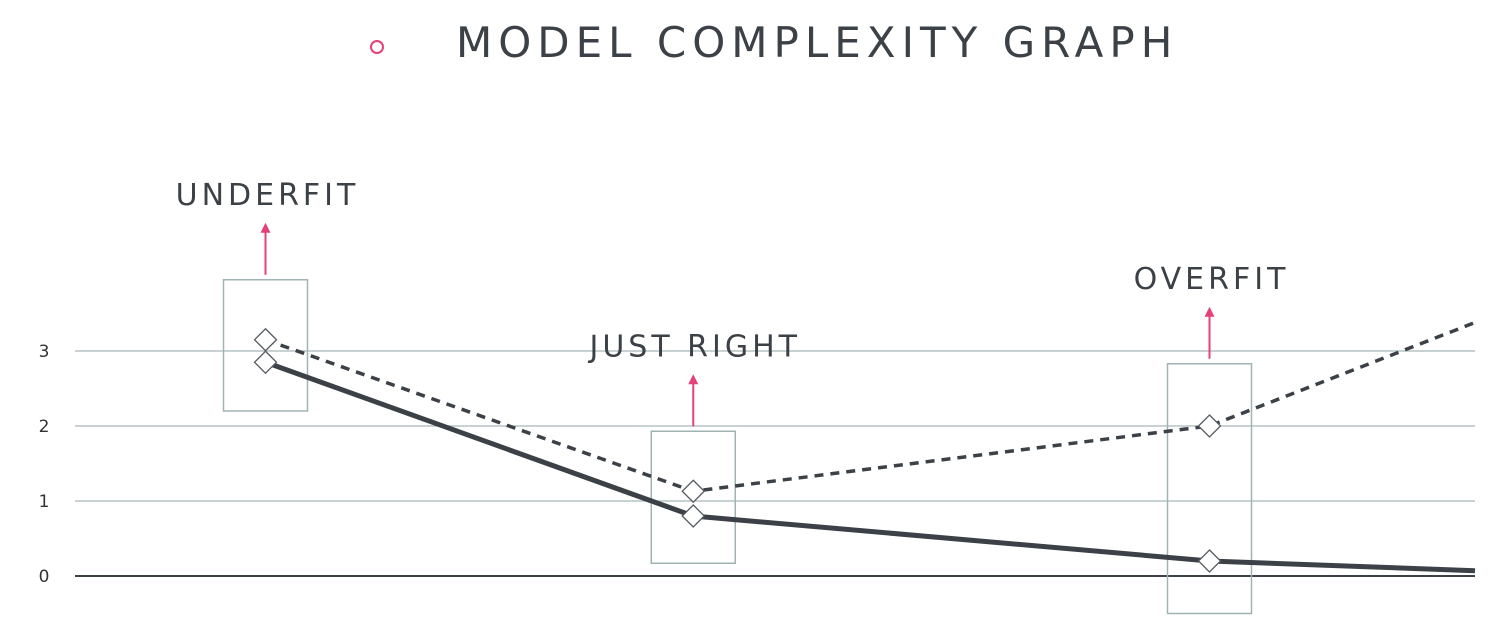 The image size is (1496, 626). Describe the element at coordinates (44, 502) in the screenshot. I see `y-tick-label-1: 1` at that location.